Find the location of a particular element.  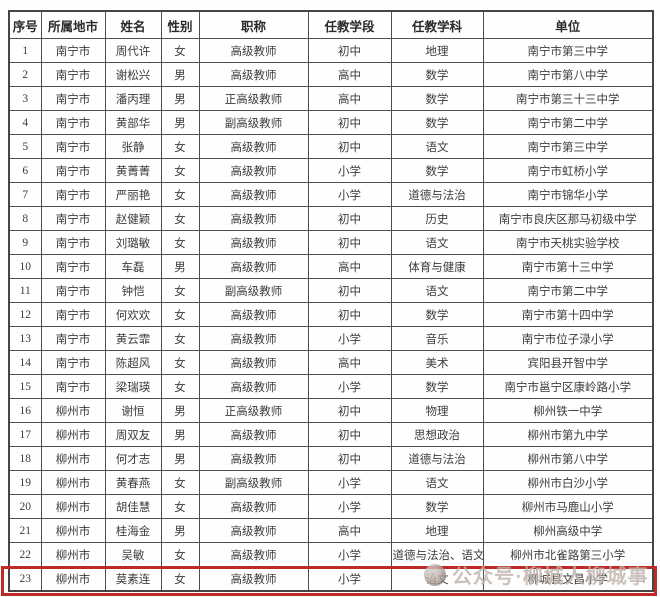

table-cell: 3 is located at coordinates (25, 98).